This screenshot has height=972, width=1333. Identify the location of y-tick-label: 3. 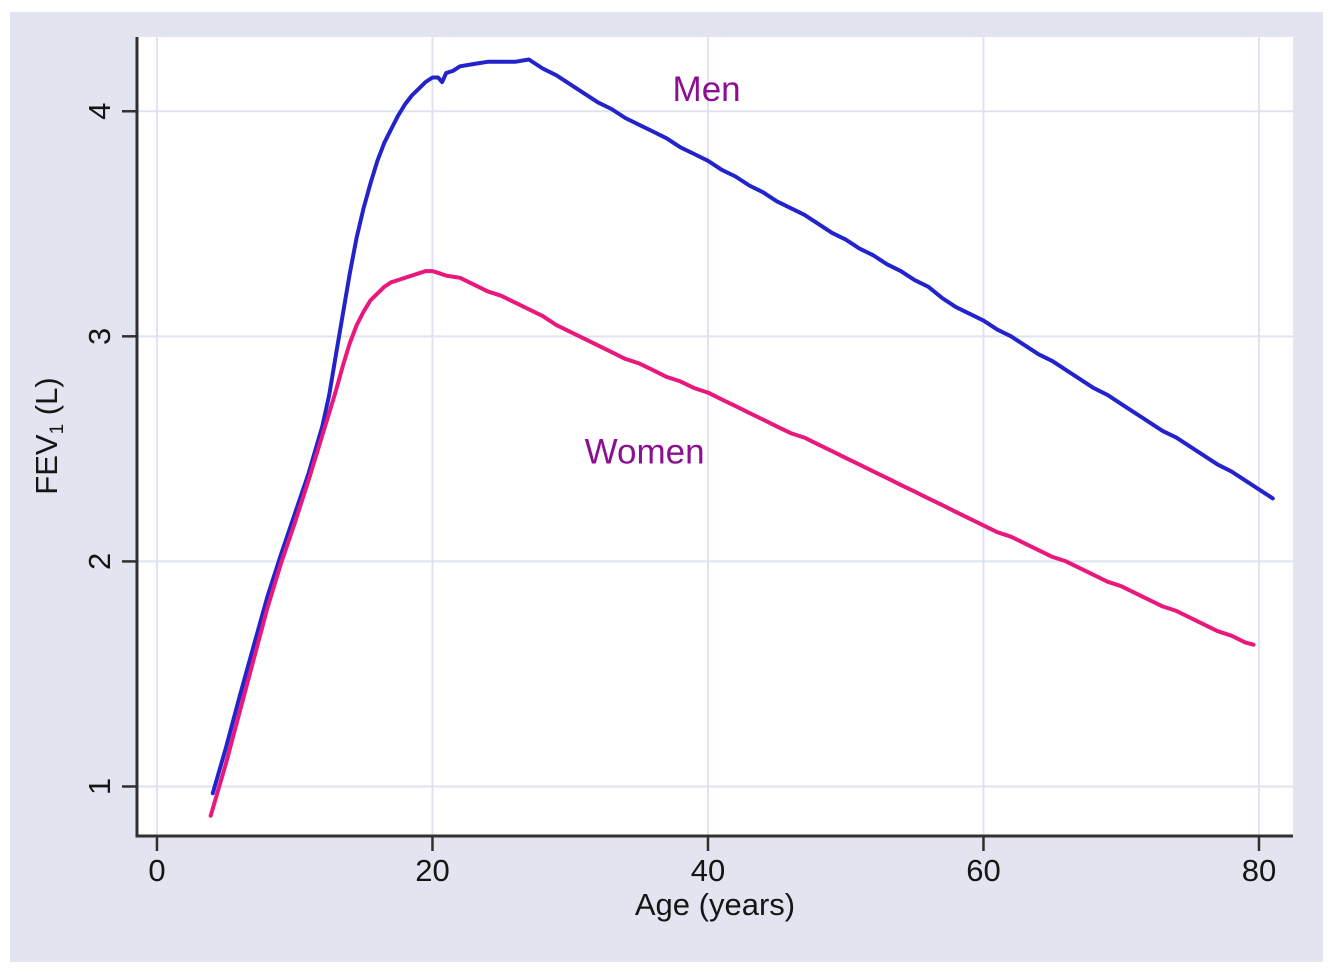
(99, 336).